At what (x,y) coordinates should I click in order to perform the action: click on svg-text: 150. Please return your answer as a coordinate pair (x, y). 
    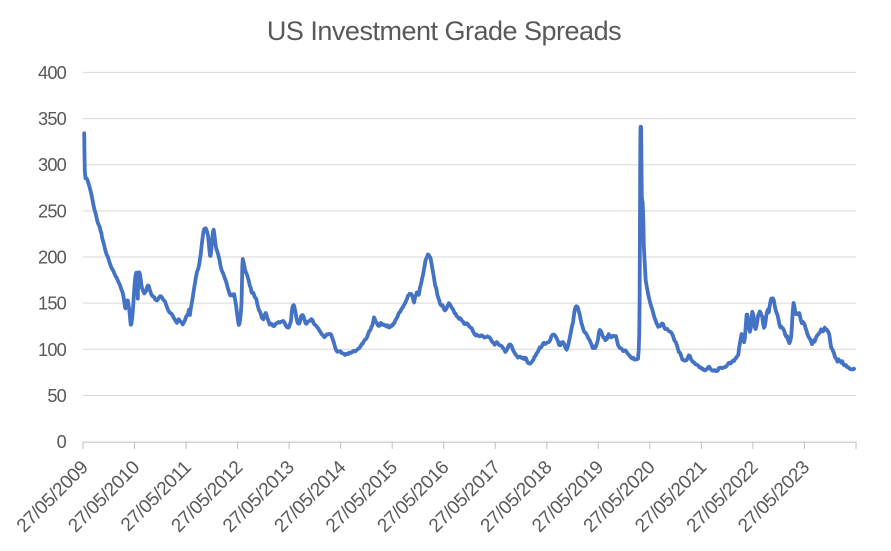
    Looking at the image, I should click on (52, 304).